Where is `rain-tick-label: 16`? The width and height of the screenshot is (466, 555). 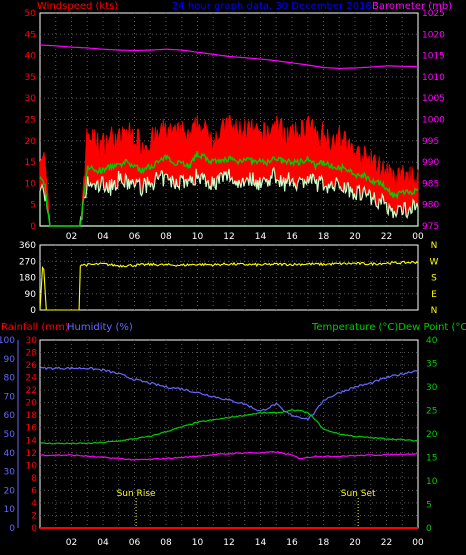
rain-tick-label: 16 is located at coordinates (32, 429).